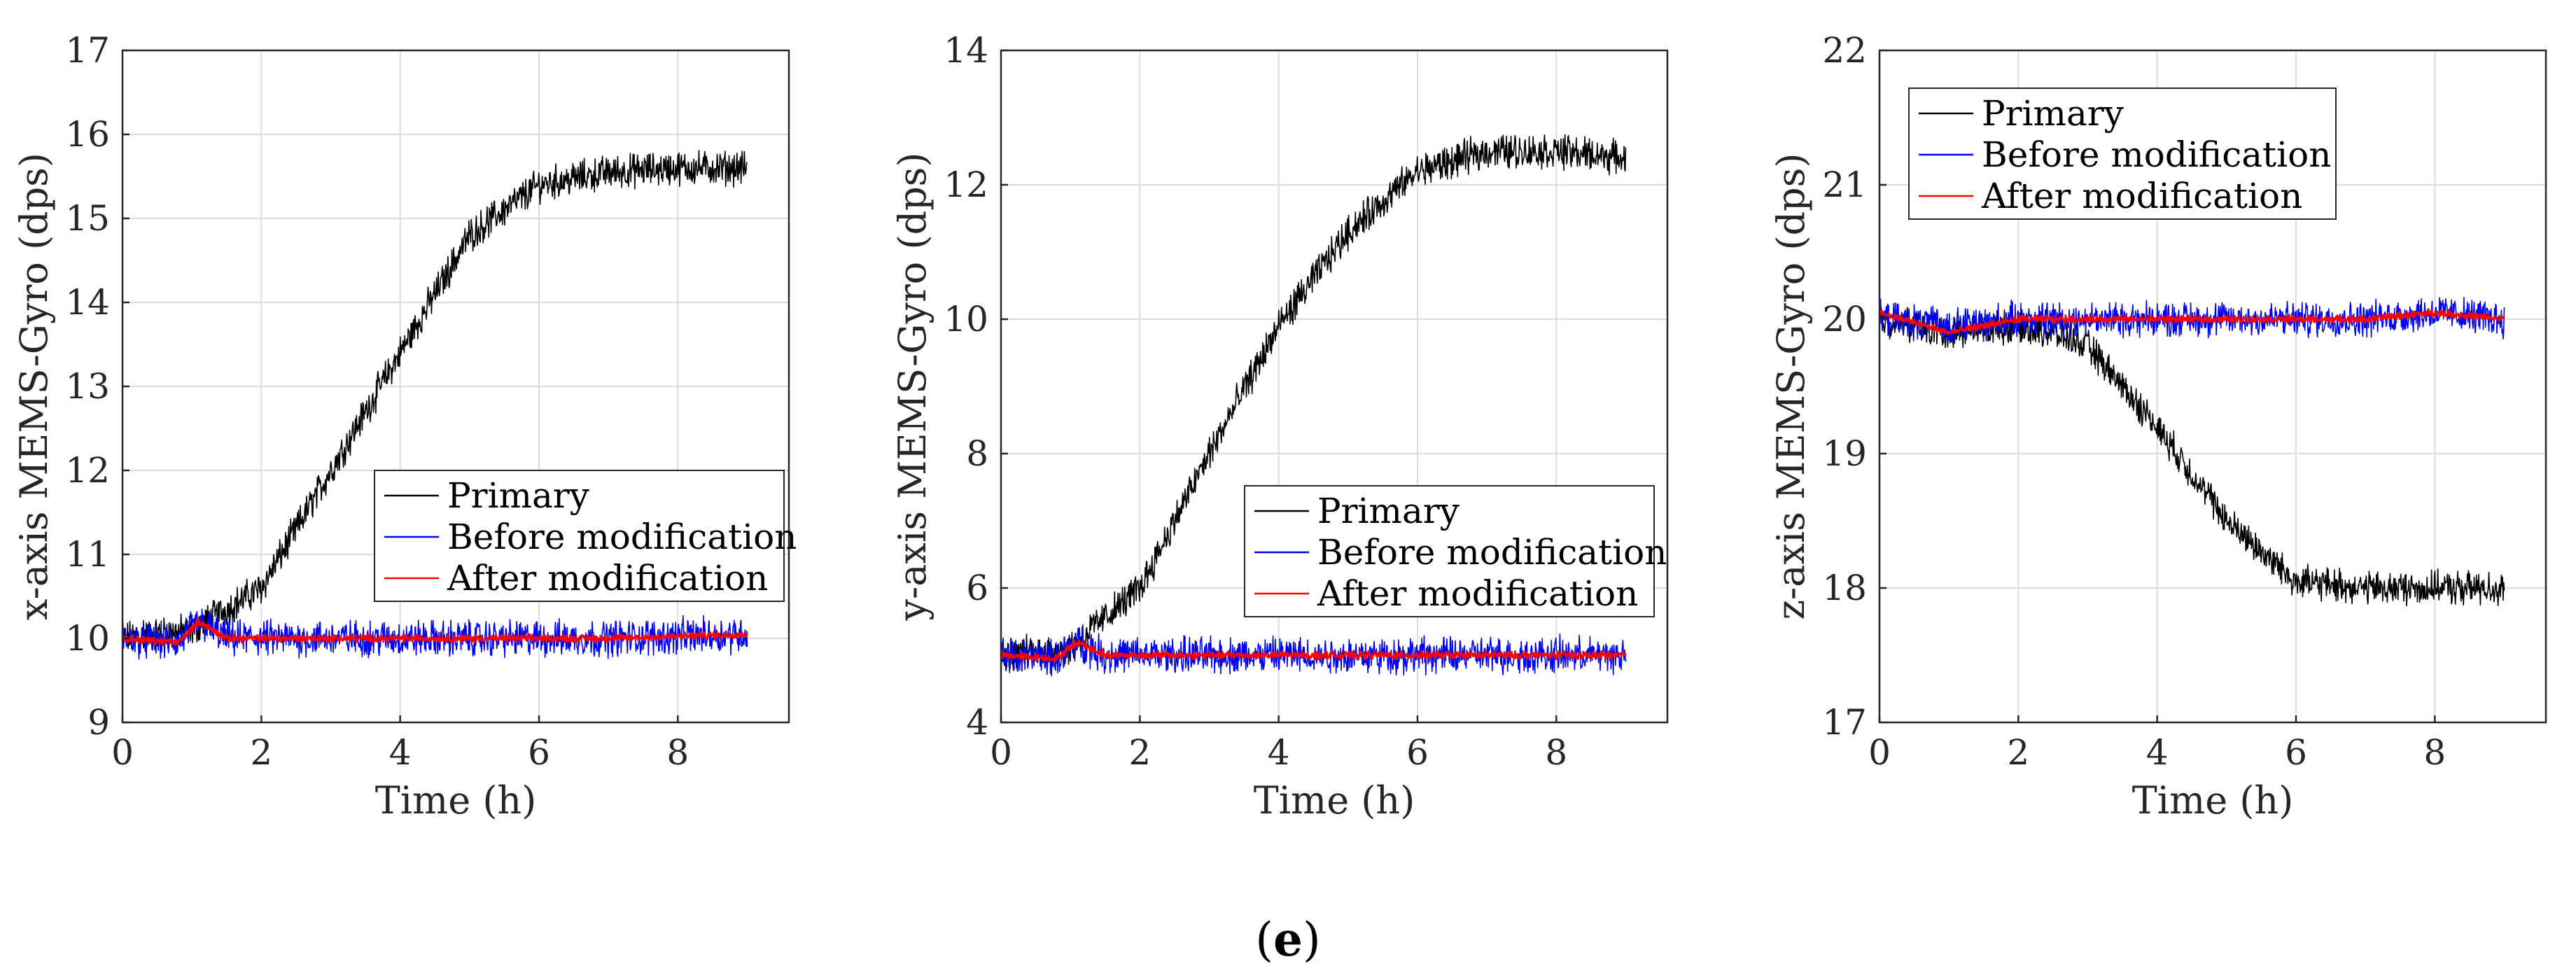  What do you see at coordinates (1312, 940) in the screenshot?
I see `caption-close: )` at bounding box center [1312, 940].